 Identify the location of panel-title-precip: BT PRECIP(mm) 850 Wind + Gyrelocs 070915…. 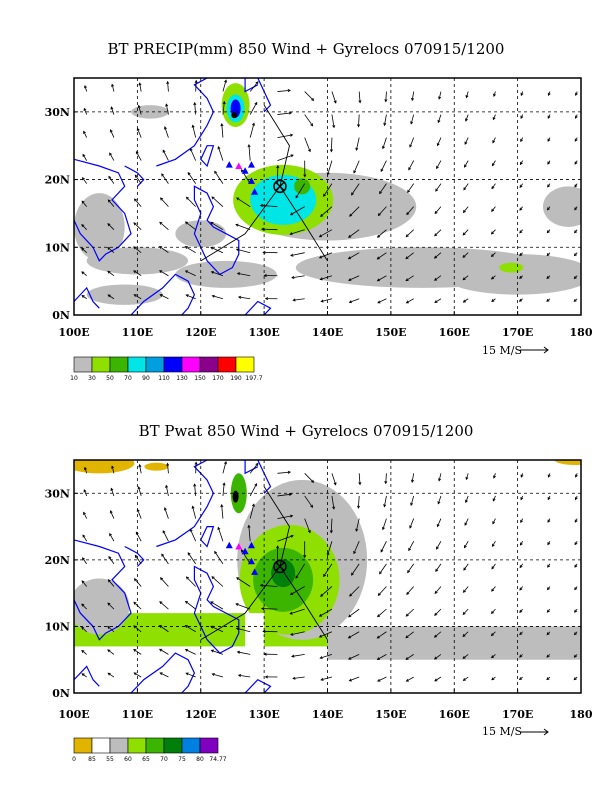
(306, 49).